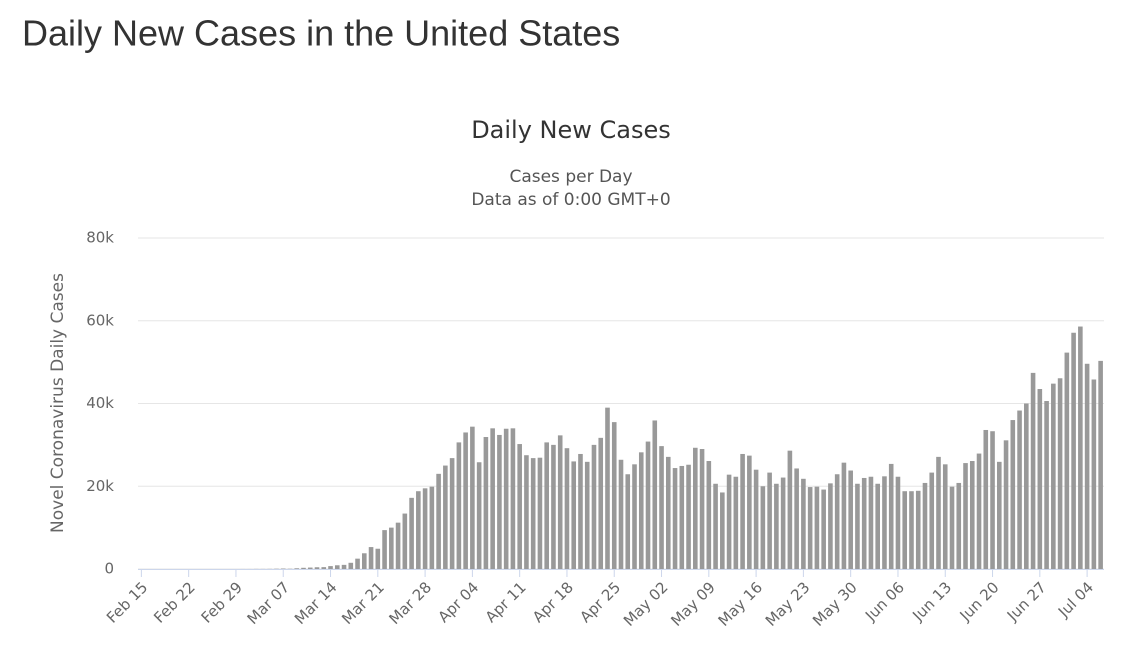  What do you see at coordinates (1075, 599) in the screenshot?
I see `x-tick-label: Jul 04` at bounding box center [1075, 599].